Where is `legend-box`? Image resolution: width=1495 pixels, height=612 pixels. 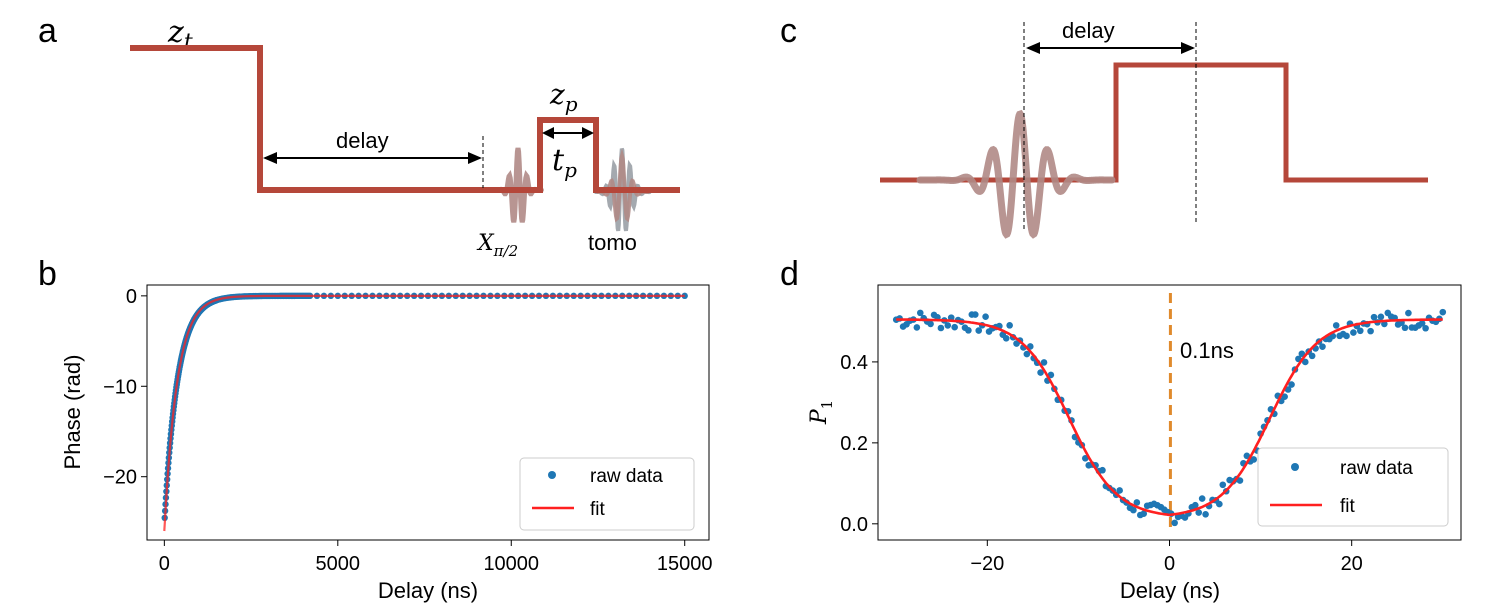 legend-box is located at coordinates (607, 494).